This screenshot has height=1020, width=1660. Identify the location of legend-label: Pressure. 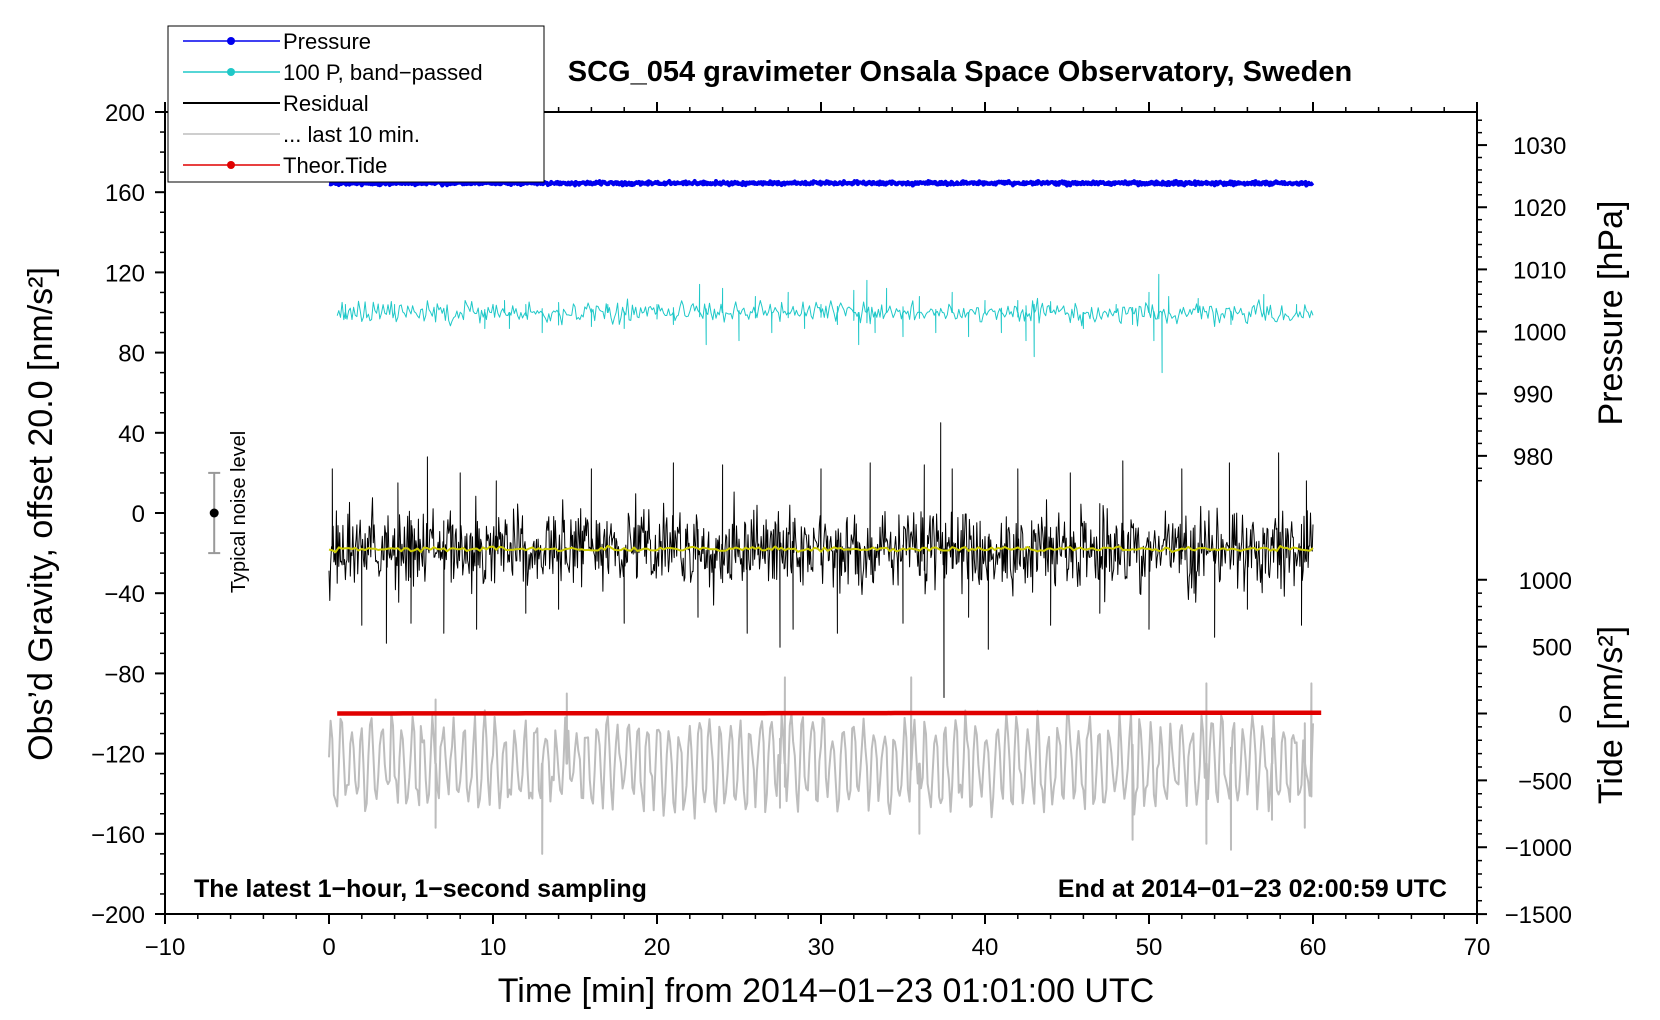
(327, 41).